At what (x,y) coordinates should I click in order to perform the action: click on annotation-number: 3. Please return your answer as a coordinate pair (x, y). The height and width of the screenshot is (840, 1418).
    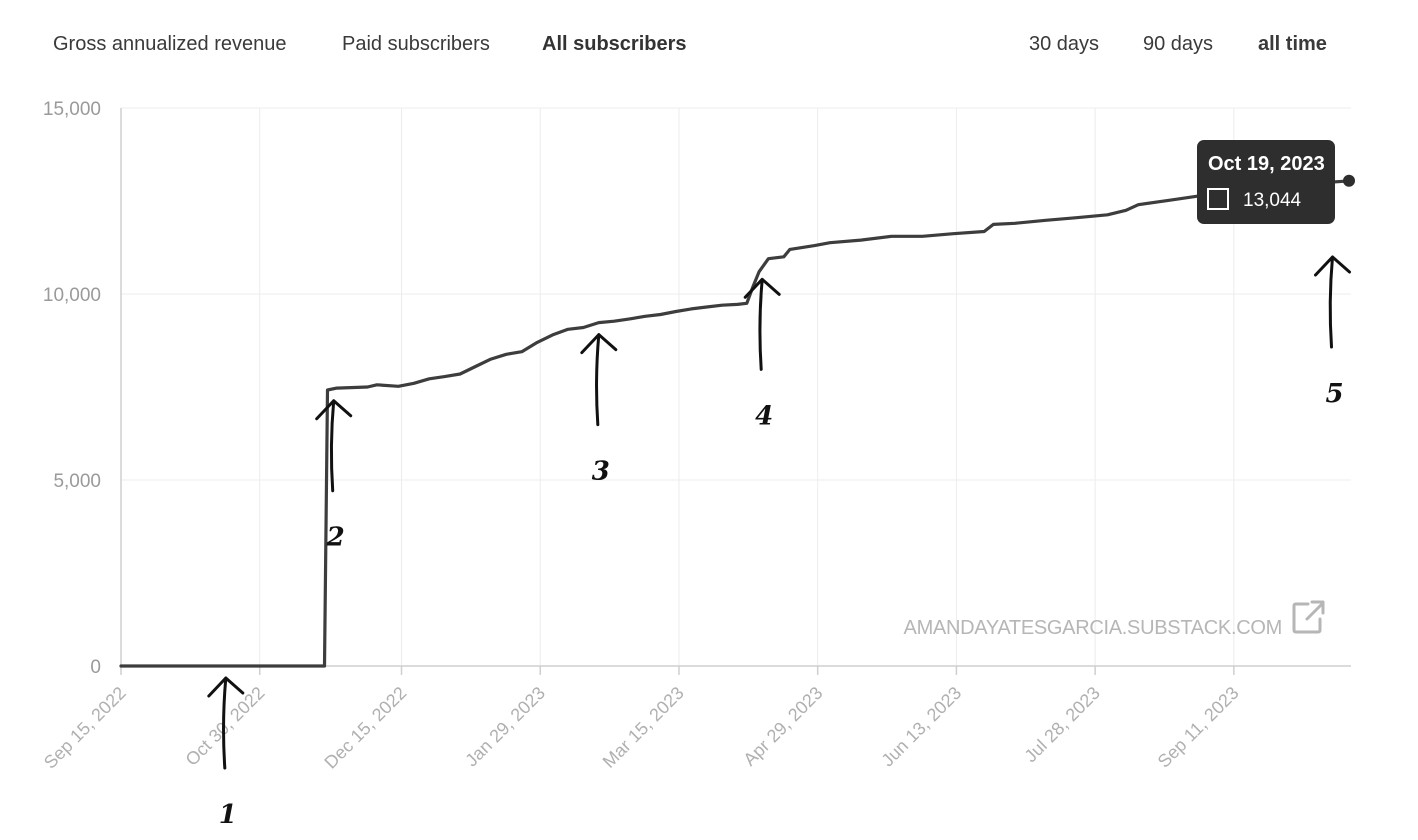
    Looking at the image, I should click on (601, 472).